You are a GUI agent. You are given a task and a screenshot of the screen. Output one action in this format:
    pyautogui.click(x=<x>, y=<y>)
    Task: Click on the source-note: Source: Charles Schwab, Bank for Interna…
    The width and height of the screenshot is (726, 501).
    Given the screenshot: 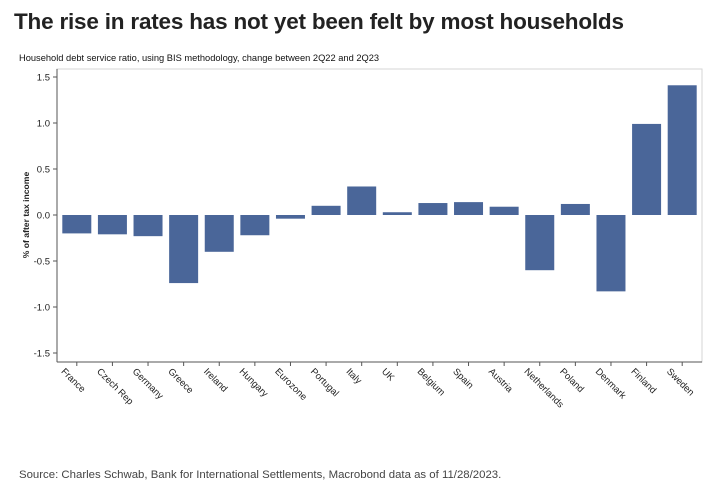 What is the action you would take?
    pyautogui.click(x=260, y=475)
    